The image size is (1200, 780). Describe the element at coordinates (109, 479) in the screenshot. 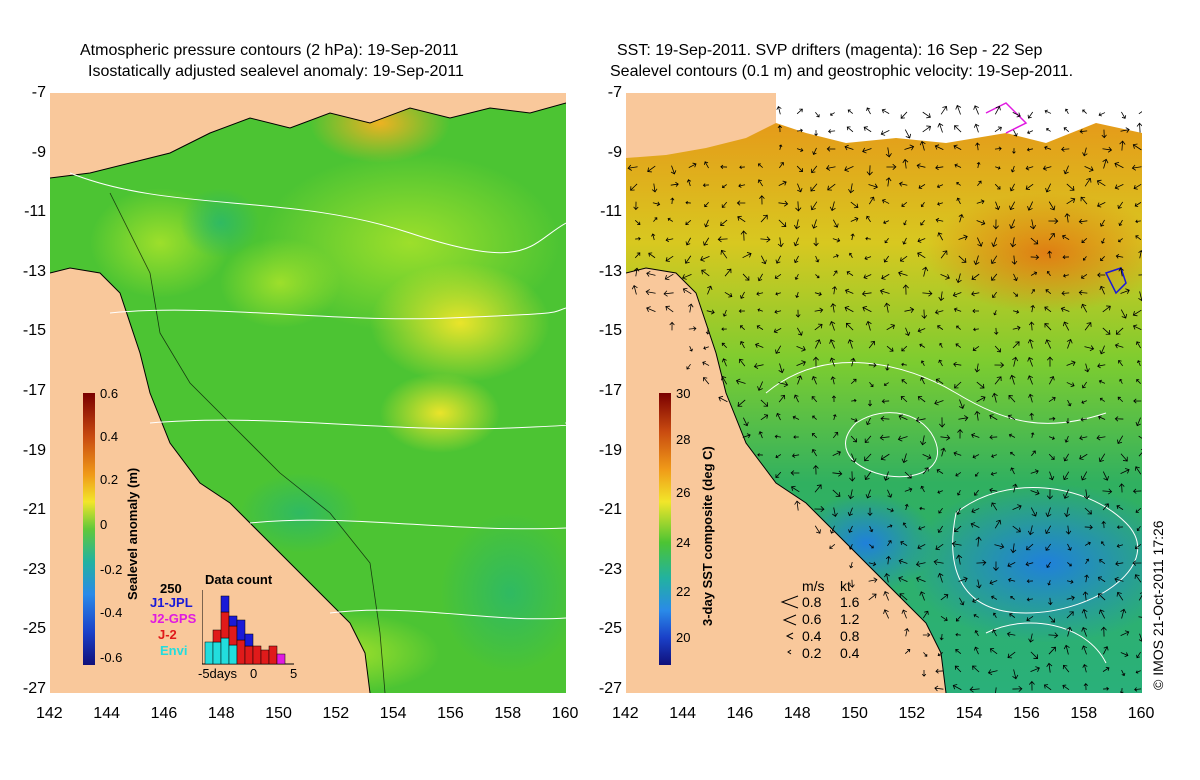

I see `left-colorbar-tick: 0.2` at that location.